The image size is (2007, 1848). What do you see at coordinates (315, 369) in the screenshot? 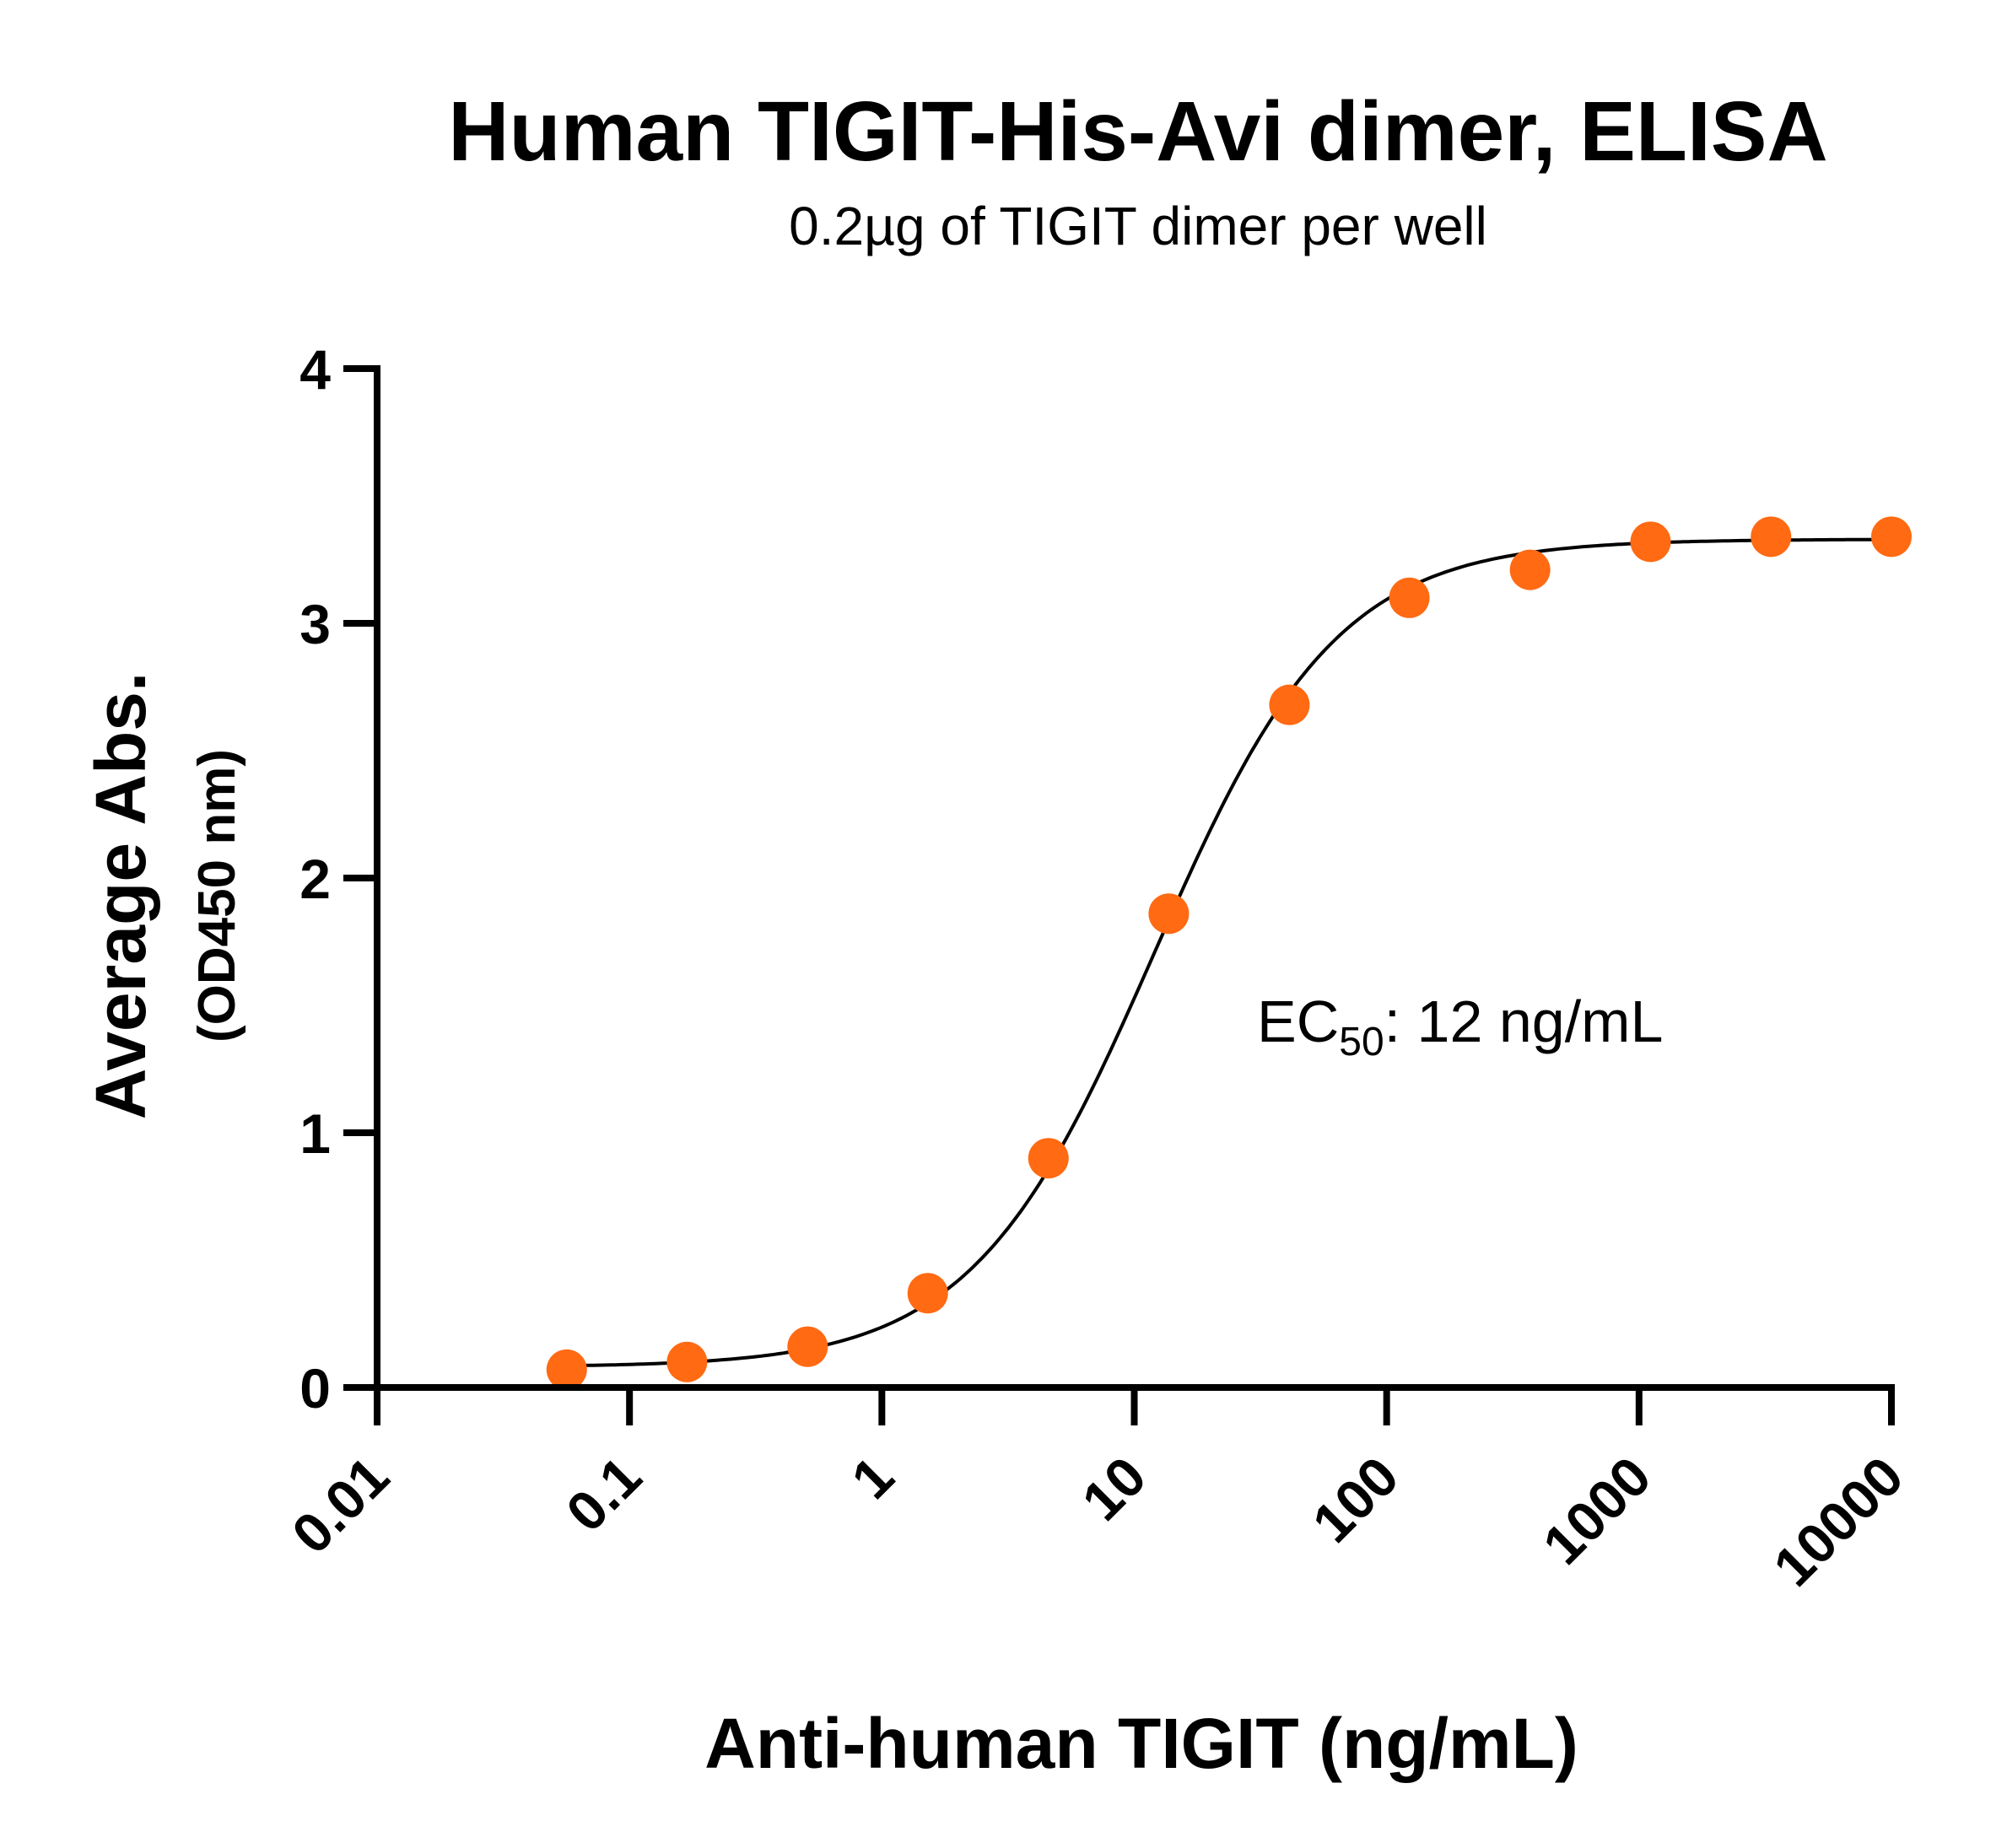
I see `y-tick-label: 4` at bounding box center [315, 369].